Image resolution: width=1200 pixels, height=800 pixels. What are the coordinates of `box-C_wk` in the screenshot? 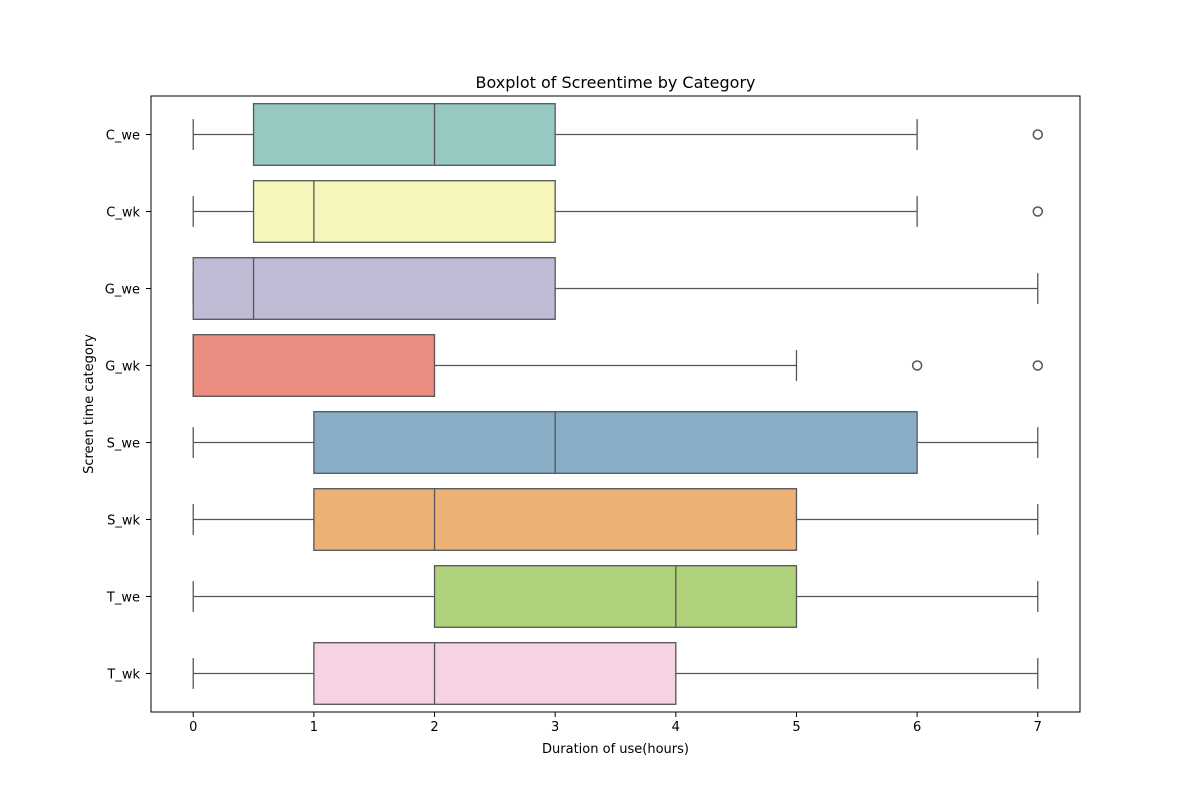 It's located at (404, 211).